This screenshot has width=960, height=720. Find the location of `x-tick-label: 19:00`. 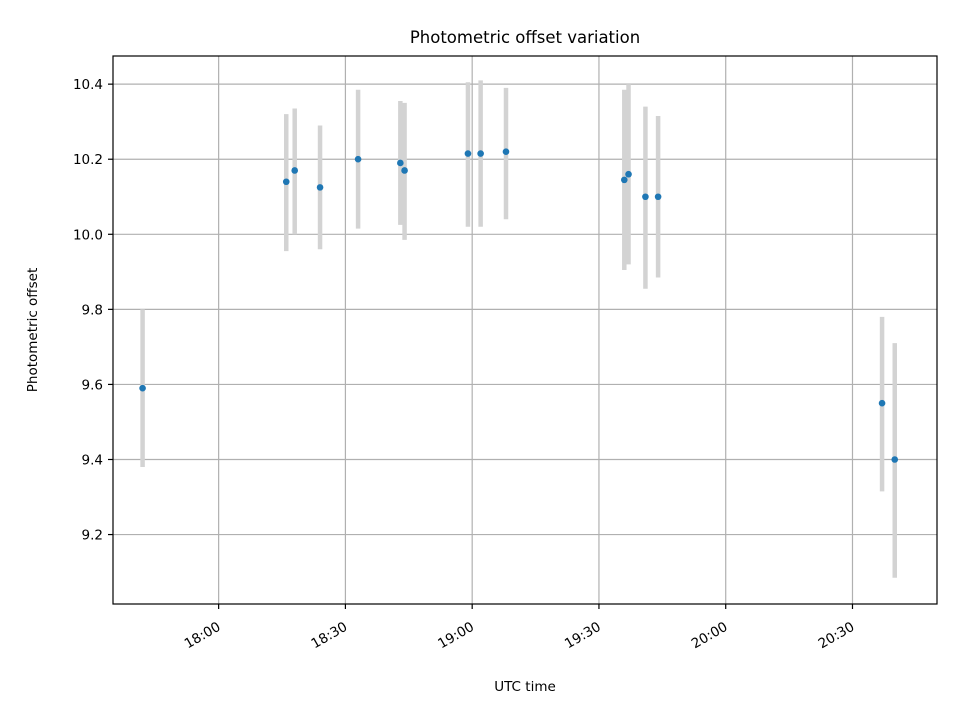

x-tick-label: 19:00 is located at coordinates (456, 635).